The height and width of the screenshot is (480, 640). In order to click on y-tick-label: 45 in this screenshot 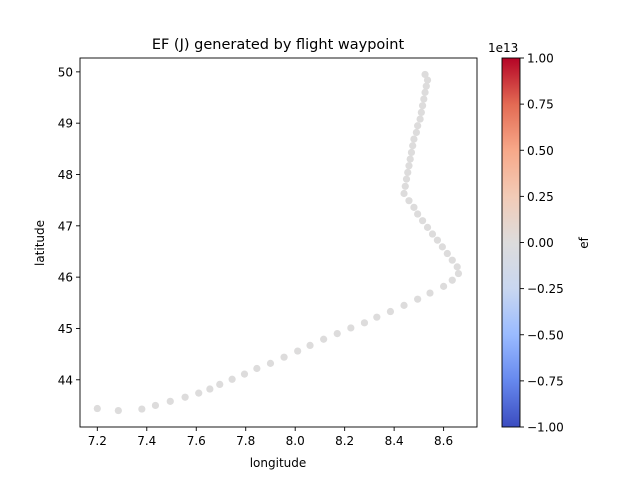, I will do `click(65, 329)`.